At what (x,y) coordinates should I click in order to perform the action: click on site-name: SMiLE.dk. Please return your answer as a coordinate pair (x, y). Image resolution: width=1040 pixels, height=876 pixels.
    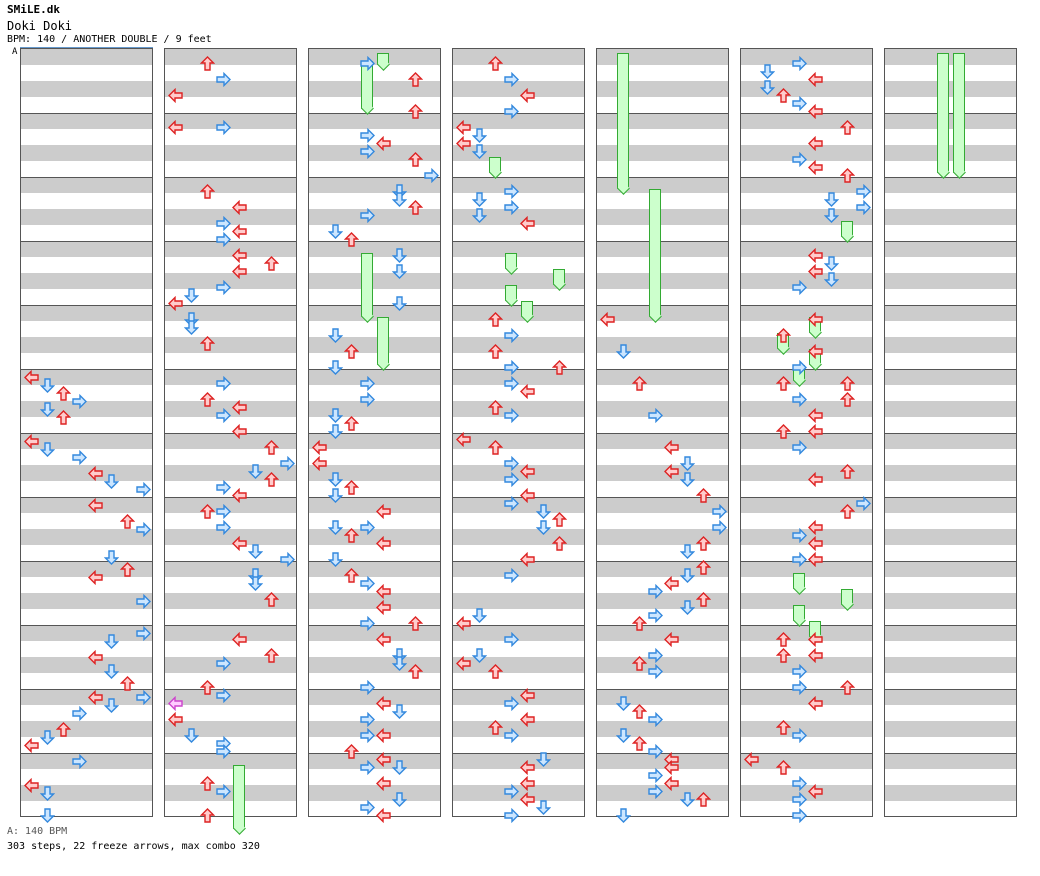
    Looking at the image, I should click on (33, 9).